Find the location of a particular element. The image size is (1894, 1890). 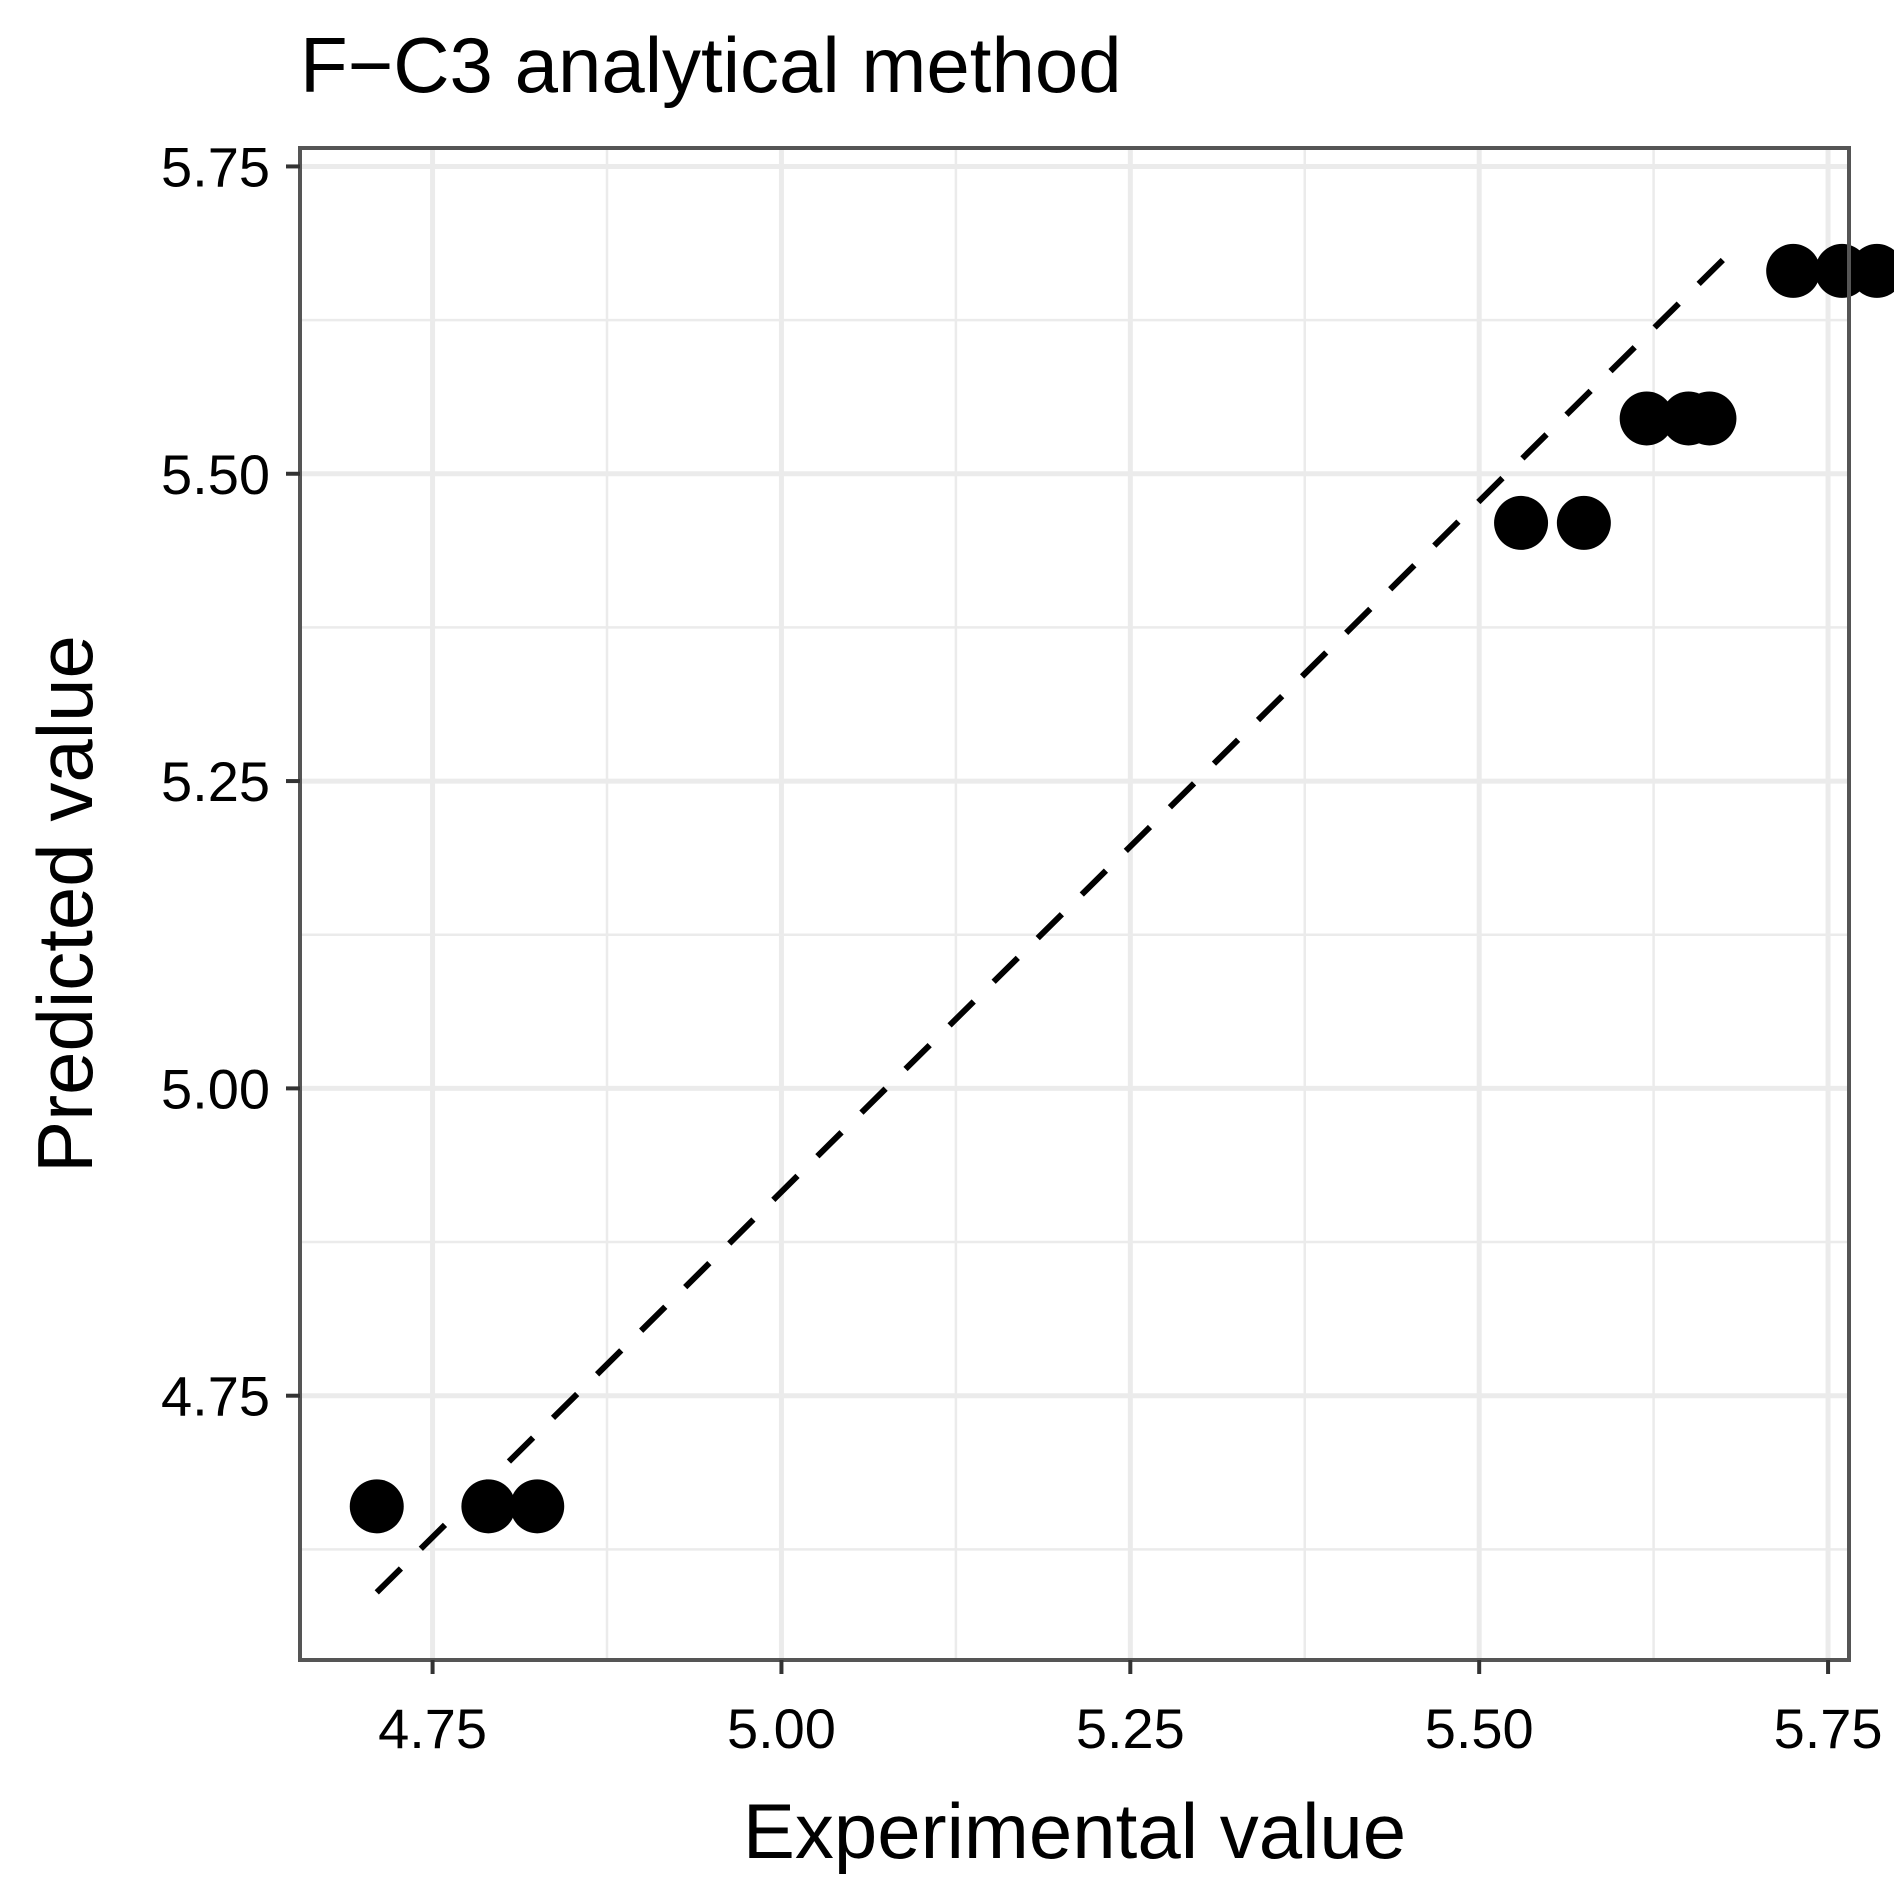

x-axis-title: Experimental value is located at coordinates (1074, 1831).